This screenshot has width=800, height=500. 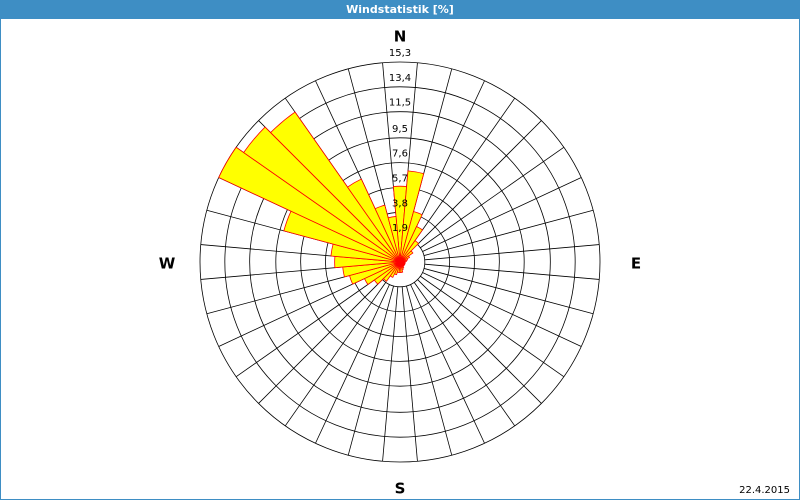 I want to click on title-bar, so click(x=400, y=9).